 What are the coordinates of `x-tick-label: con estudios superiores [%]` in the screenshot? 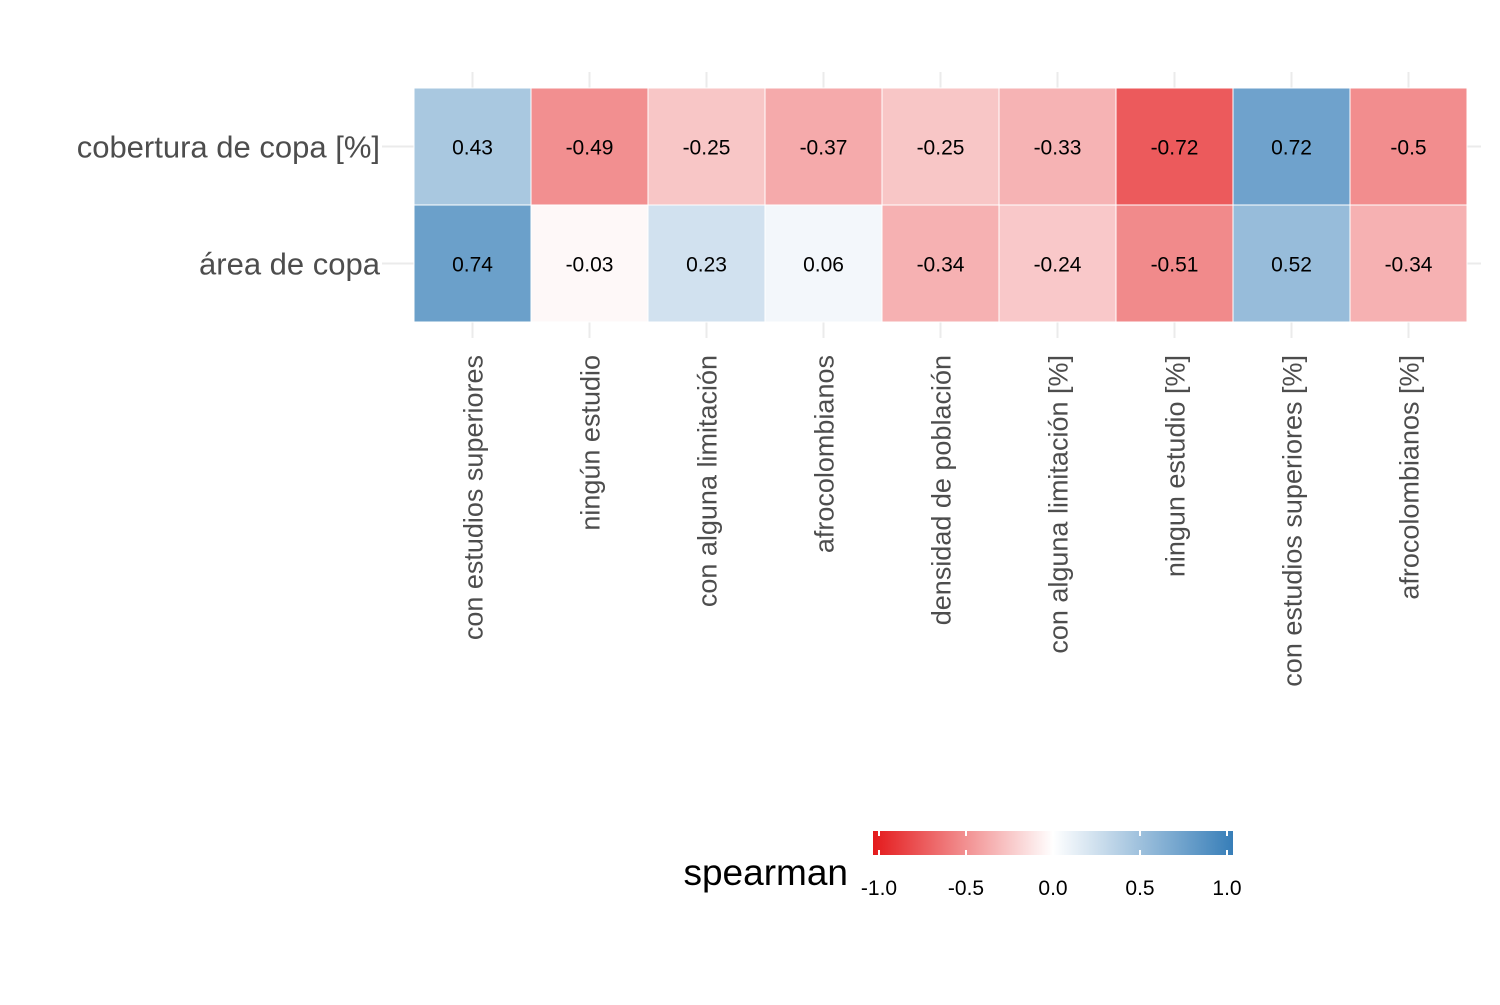 It's located at (1293, 521).